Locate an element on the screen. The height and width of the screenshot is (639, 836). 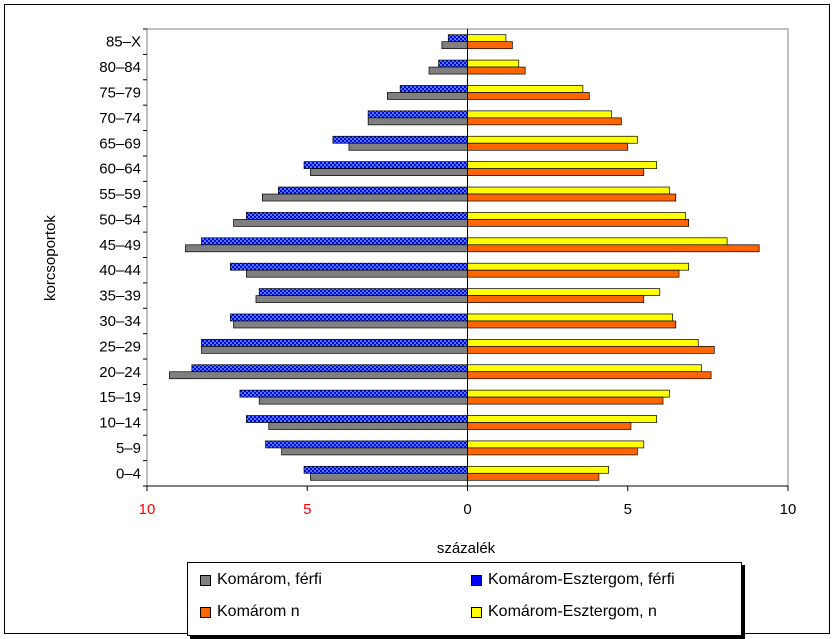
x-axis-title: százalék is located at coordinates (466, 548).